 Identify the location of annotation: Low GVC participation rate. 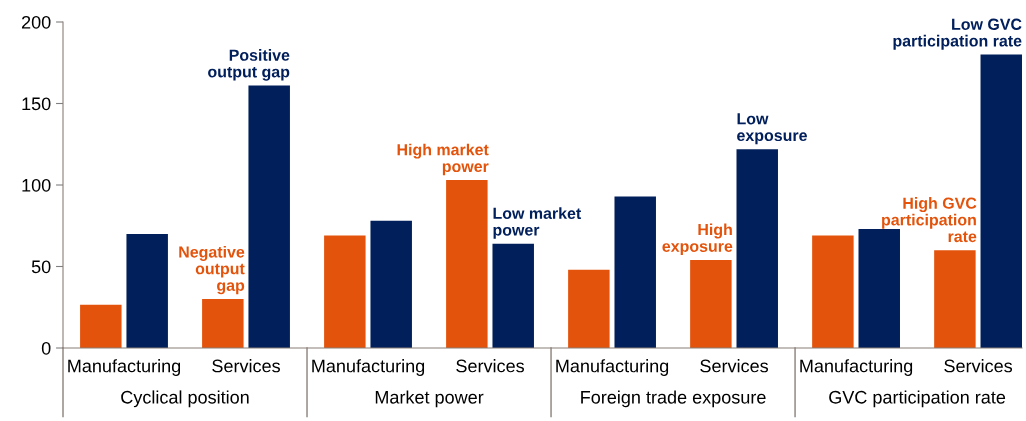
(957, 34).